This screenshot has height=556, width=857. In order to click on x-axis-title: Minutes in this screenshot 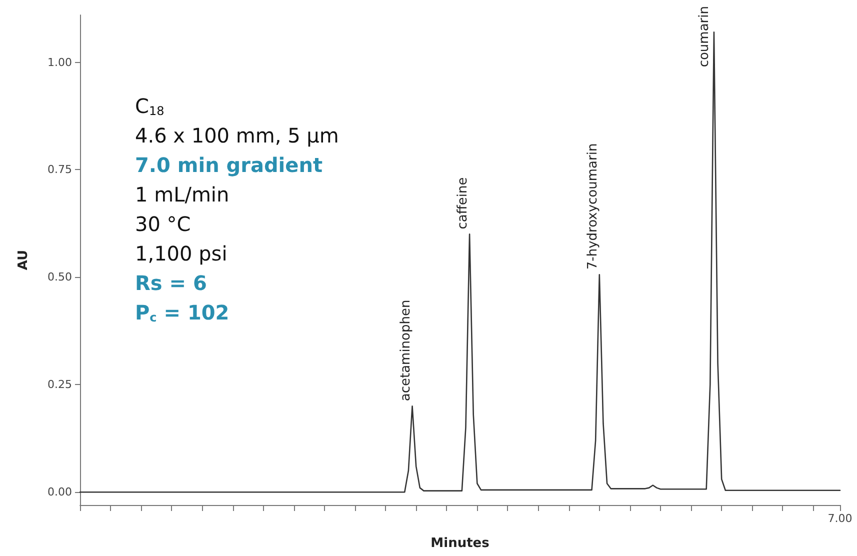, I will do `click(460, 543)`.